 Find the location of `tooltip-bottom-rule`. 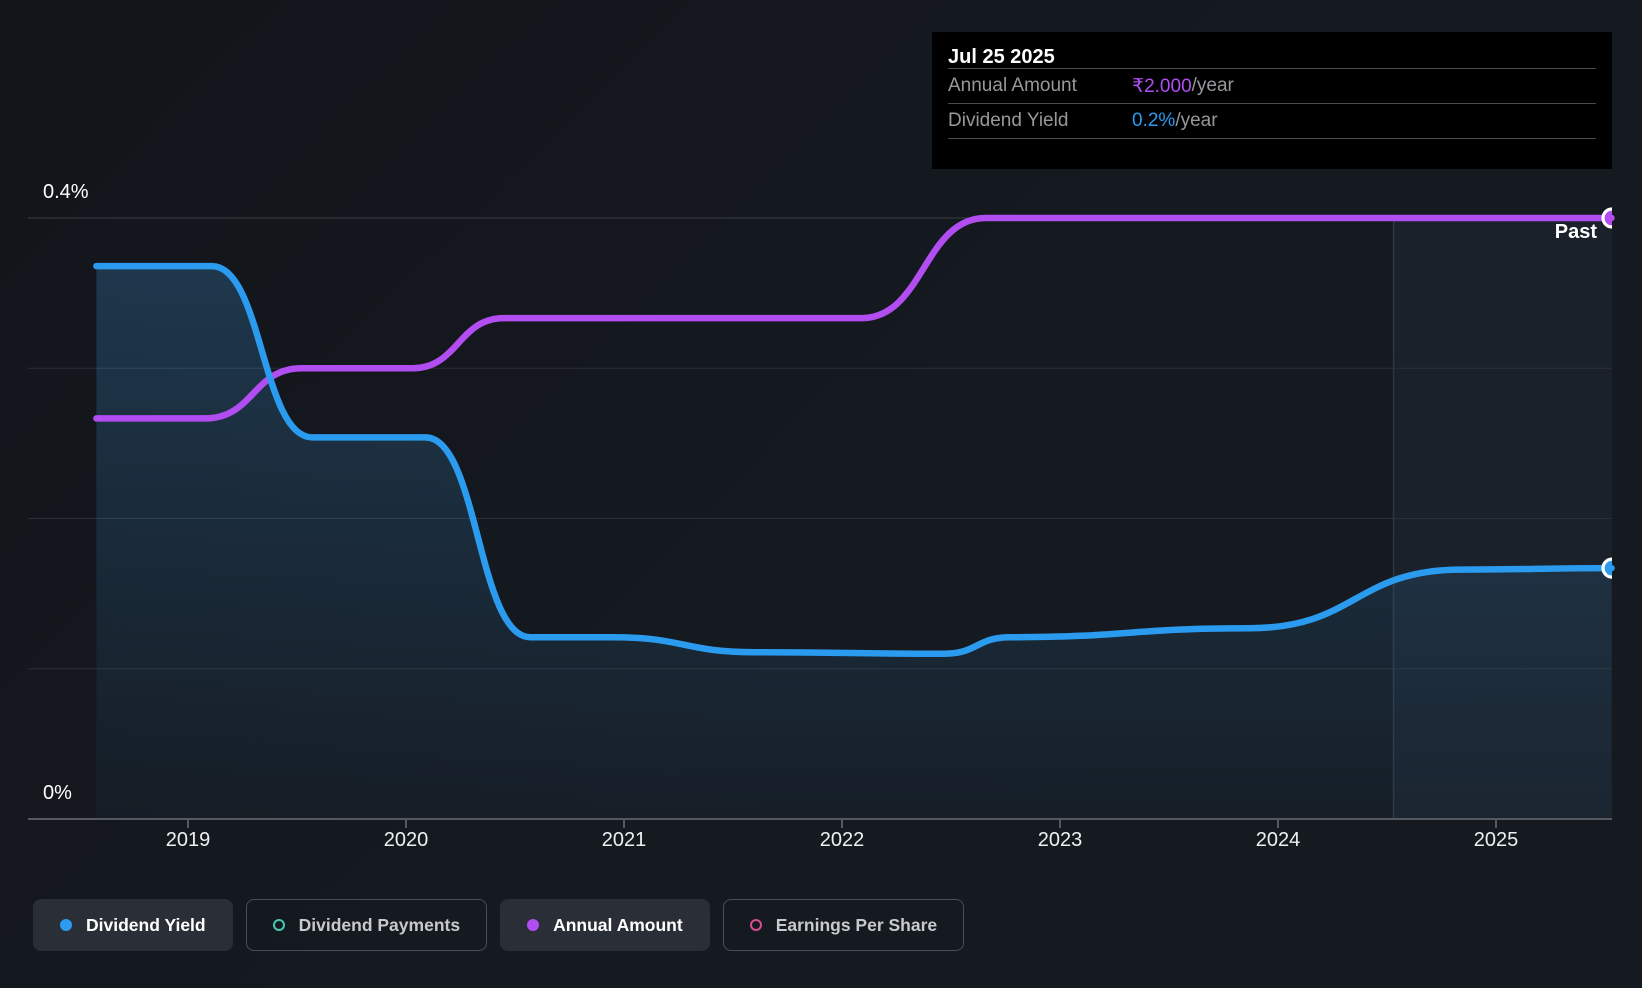

tooltip-bottom-rule is located at coordinates (1272, 138).